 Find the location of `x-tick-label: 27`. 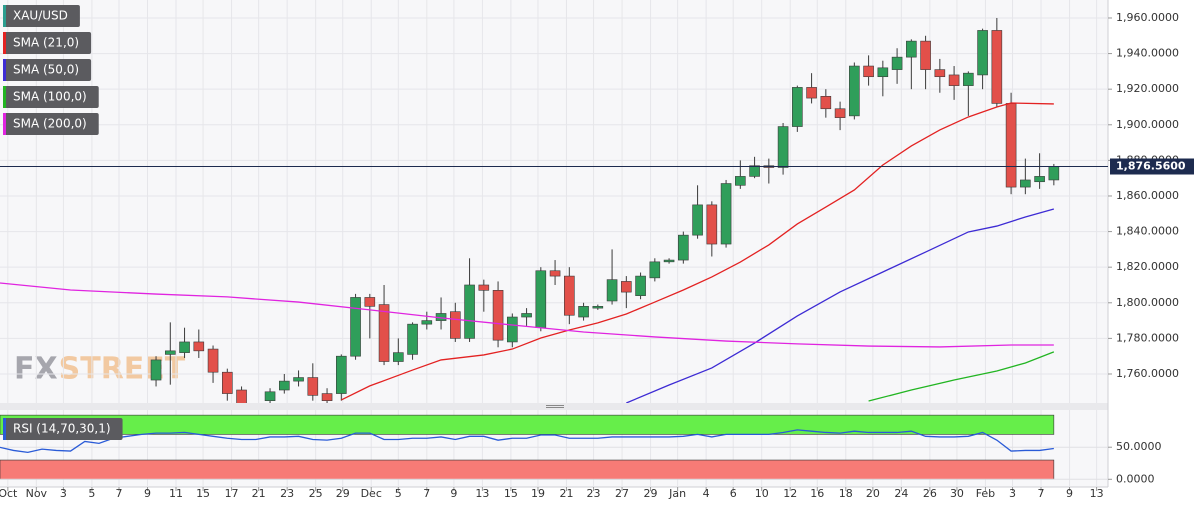

x-tick-label: 27 is located at coordinates (622, 493).